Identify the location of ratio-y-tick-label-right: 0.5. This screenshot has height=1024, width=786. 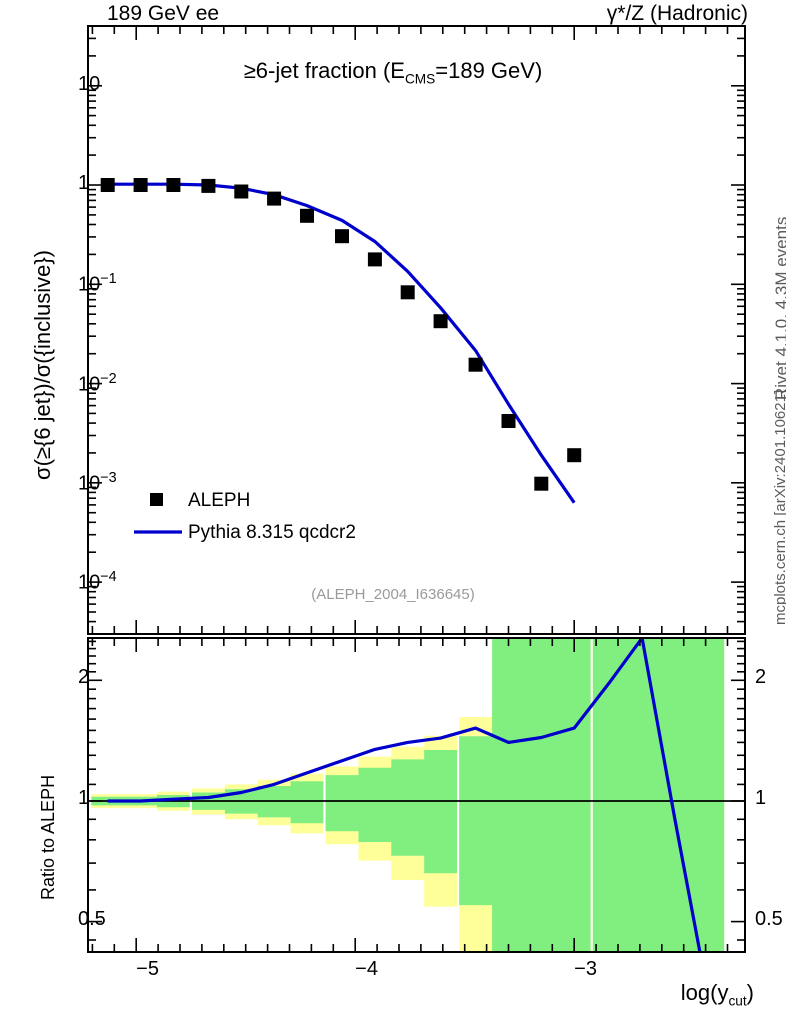
(769, 918).